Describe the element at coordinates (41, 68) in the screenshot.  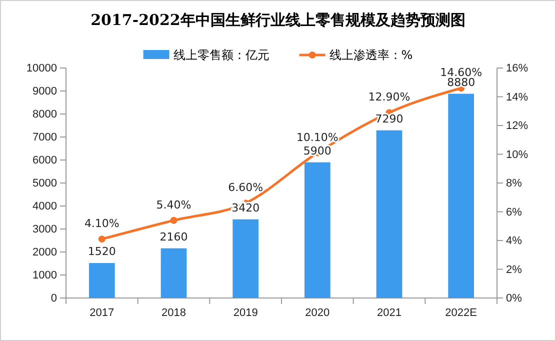
I see `y-tick-label: 10000` at that location.